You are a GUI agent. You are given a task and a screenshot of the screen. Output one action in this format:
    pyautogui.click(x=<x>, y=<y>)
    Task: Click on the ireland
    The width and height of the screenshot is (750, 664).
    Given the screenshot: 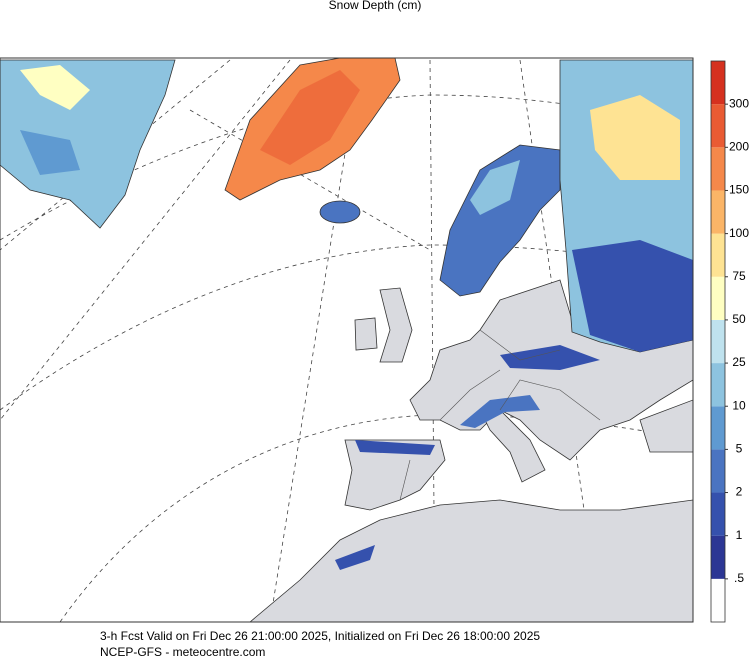 What is the action you would take?
    pyautogui.click(x=366, y=334)
    